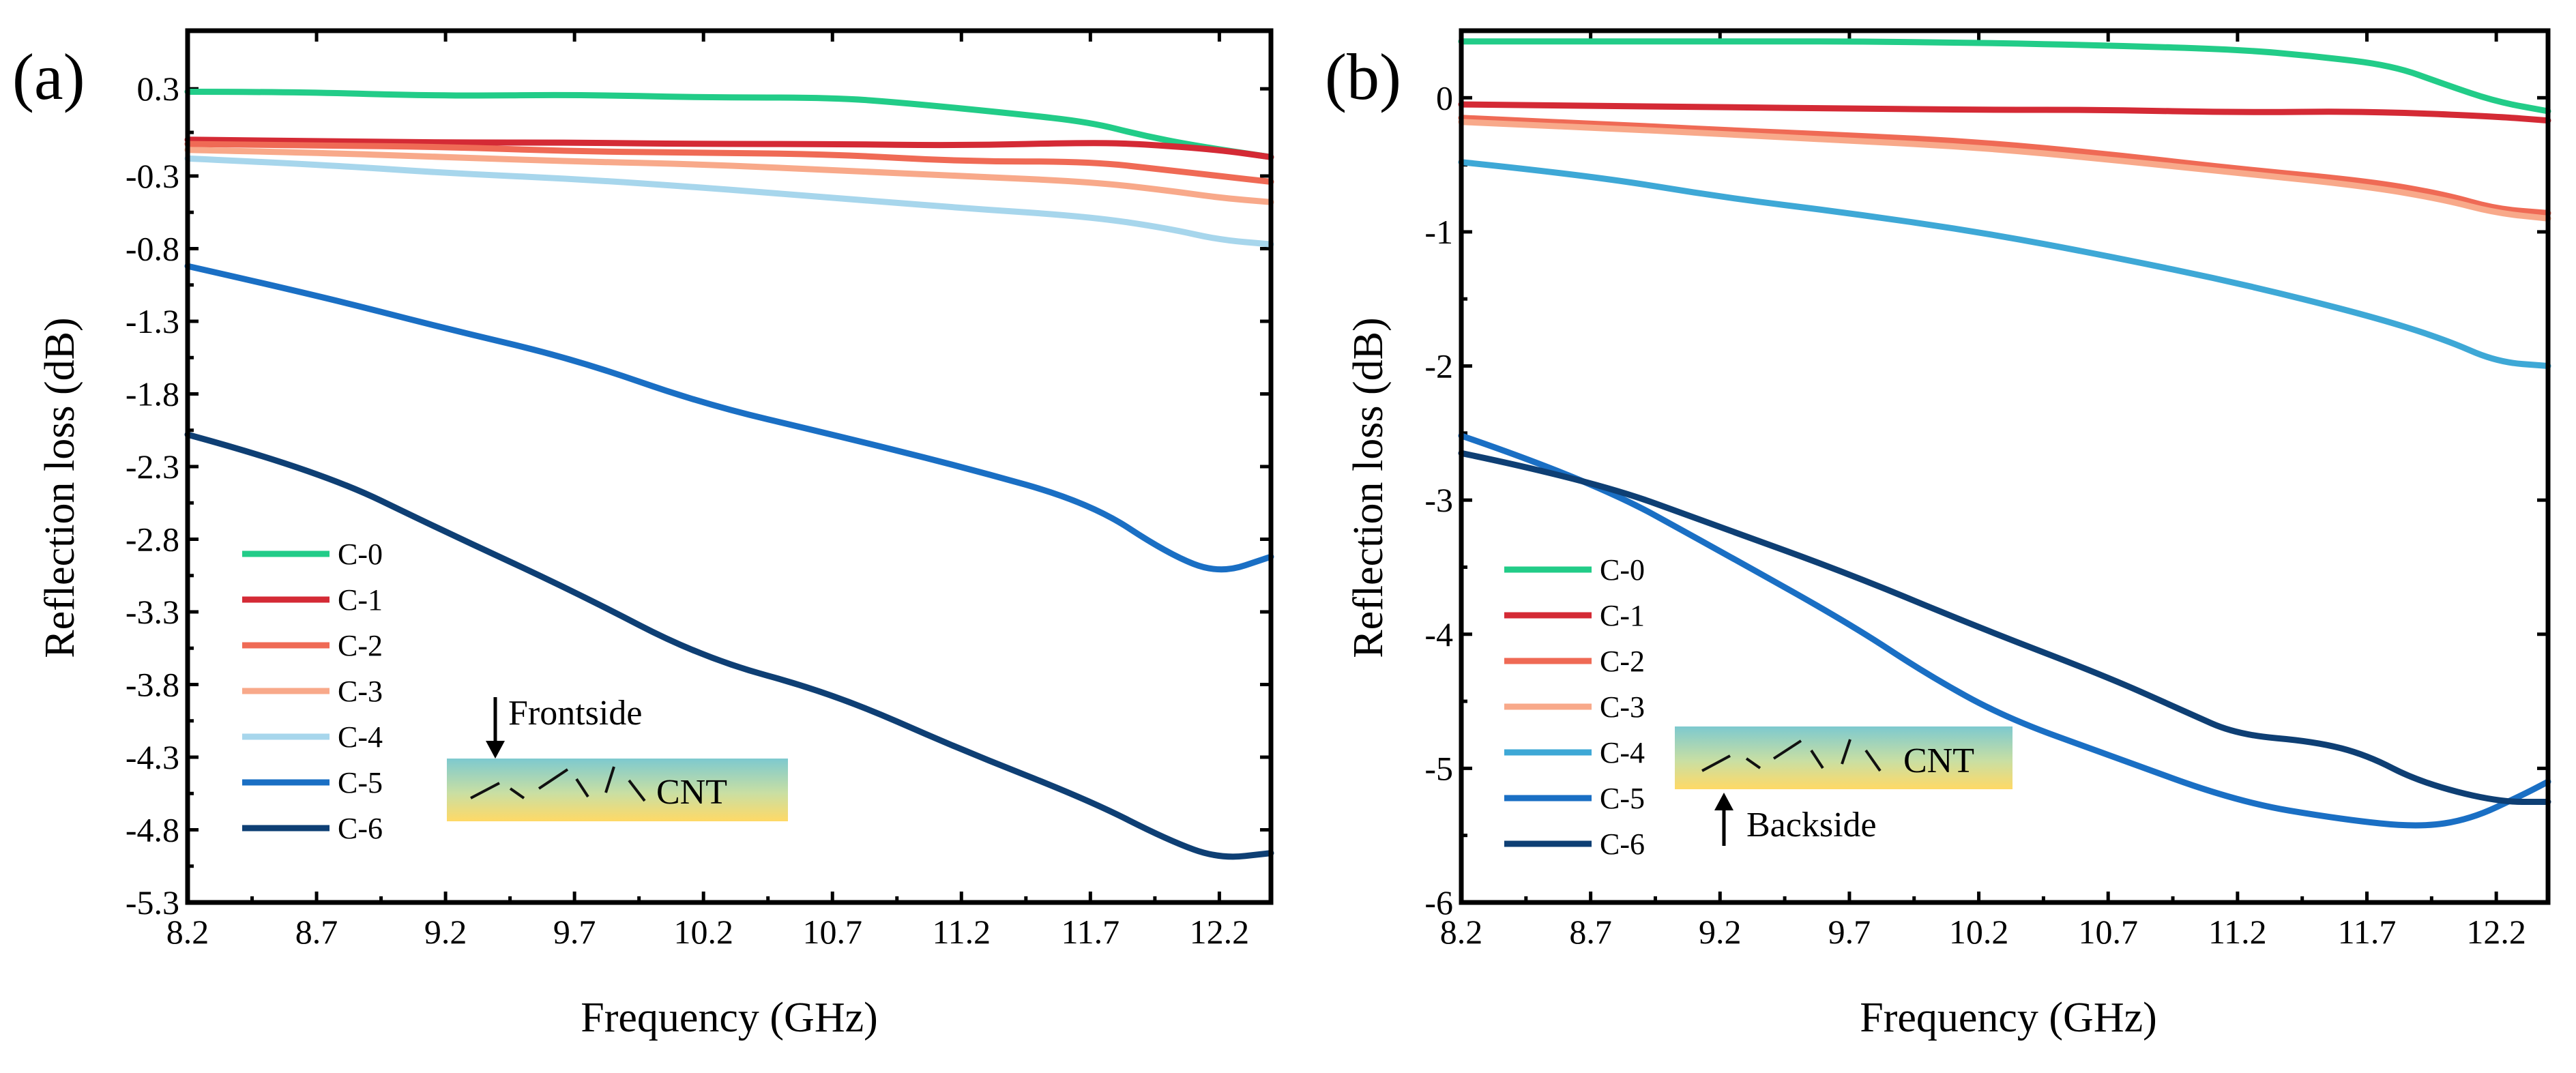  I want to click on panel-a-ytick-label: -3.3, so click(152, 612).